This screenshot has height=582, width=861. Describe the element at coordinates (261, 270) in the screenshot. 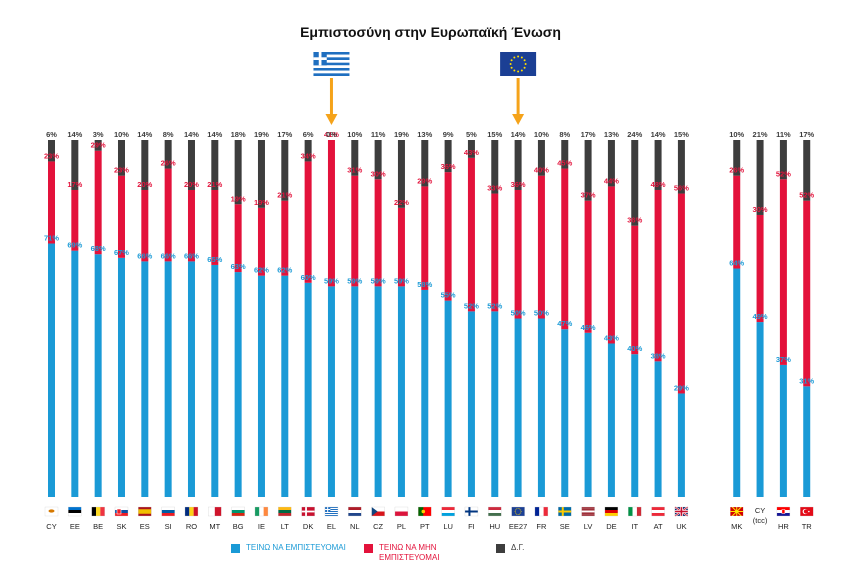

I see `label-trust-ie: 62%` at that location.